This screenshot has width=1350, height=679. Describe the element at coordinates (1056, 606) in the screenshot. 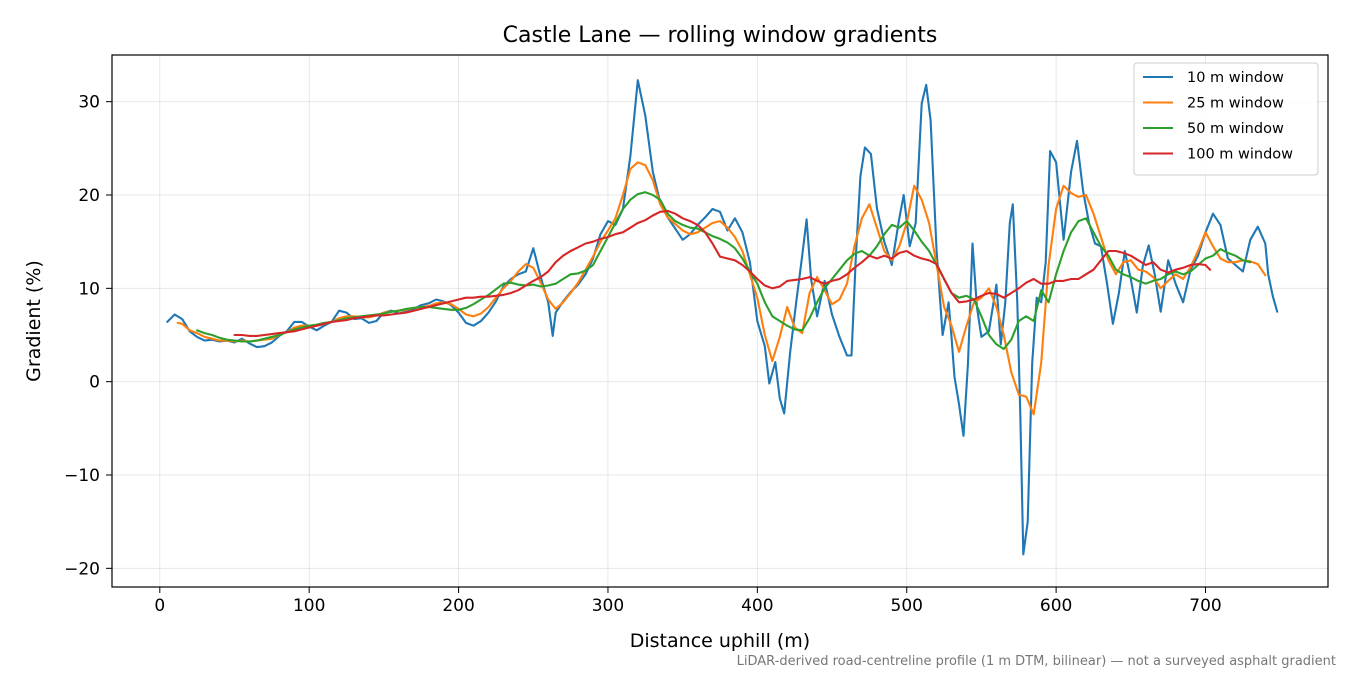

I see `x-tick-label: 600` at that location.